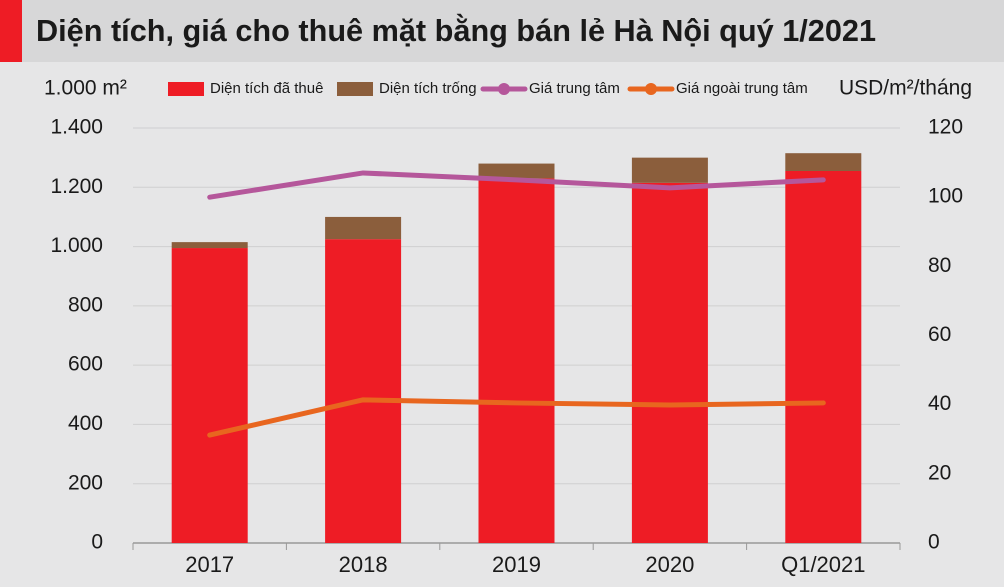 This screenshot has width=1004, height=587. What do you see at coordinates (266, 88) in the screenshot?
I see `legend-label: Diện tích đã thuê` at bounding box center [266, 88].